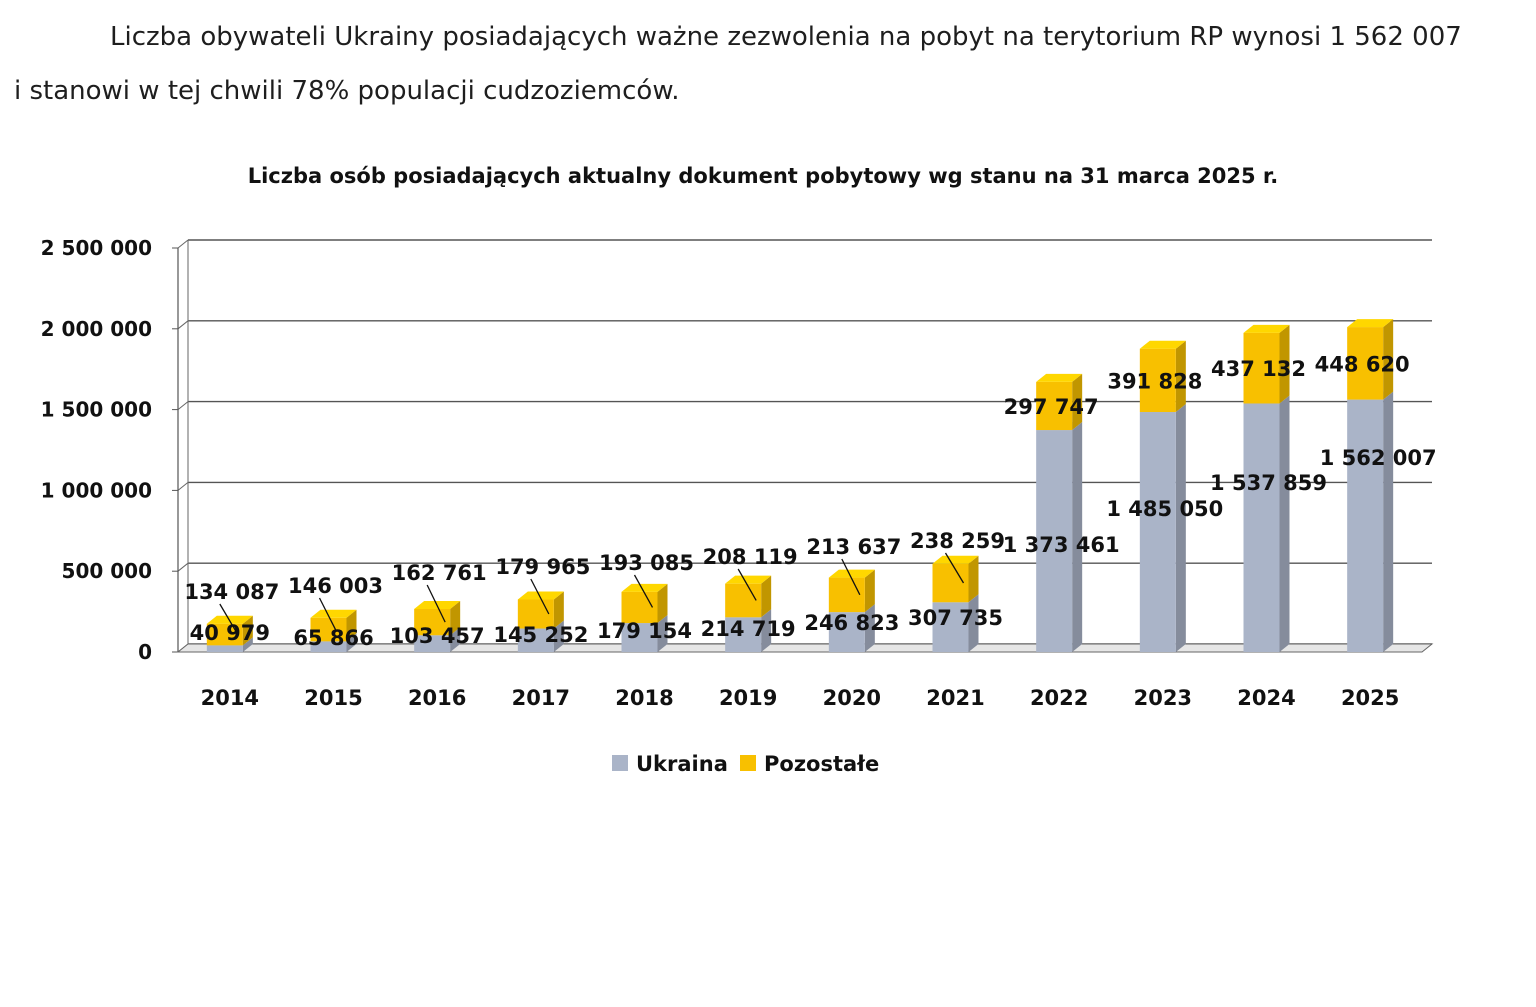 This screenshot has height=1007, width=1536. I want to click on legend-swatch-ukraina, so click(620, 763).